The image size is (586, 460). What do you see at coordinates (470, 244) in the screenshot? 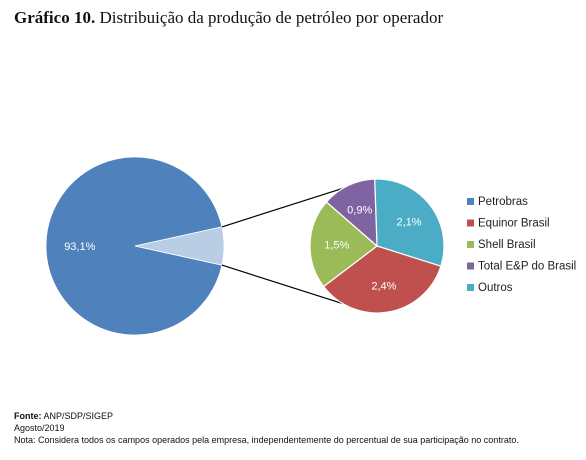
I see `legend-swatch-shell-brasil` at bounding box center [470, 244].